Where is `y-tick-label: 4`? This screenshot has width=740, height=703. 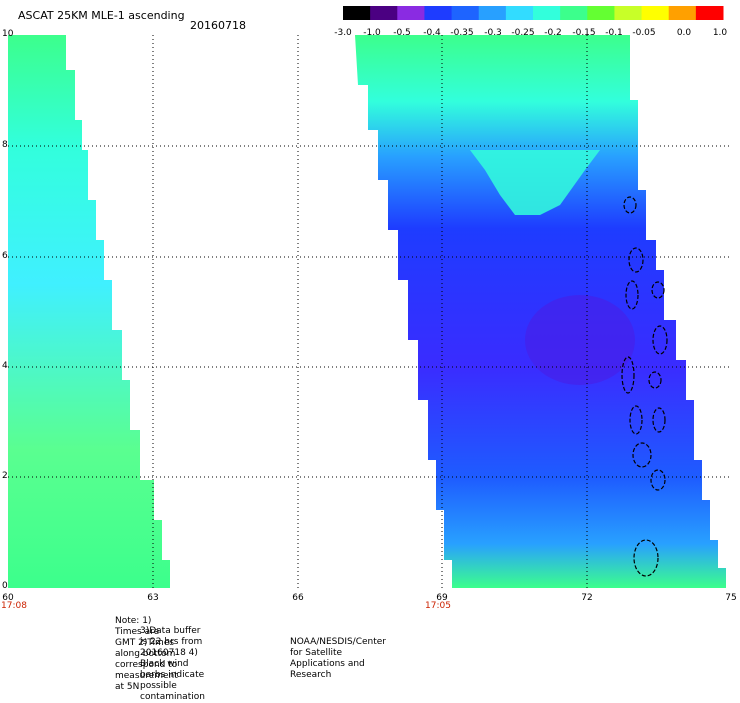
y-tick-label: 4 is located at coordinates (5, 366).